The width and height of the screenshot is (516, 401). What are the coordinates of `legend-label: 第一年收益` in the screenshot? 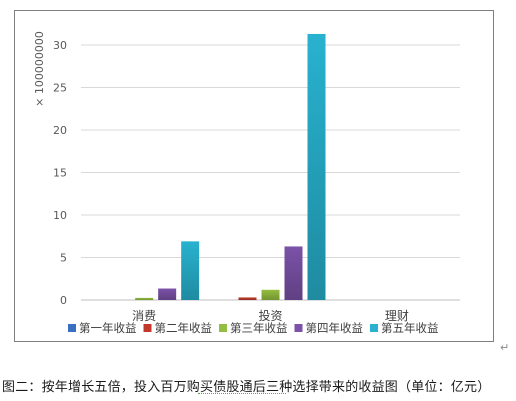 It's located at (108, 328).